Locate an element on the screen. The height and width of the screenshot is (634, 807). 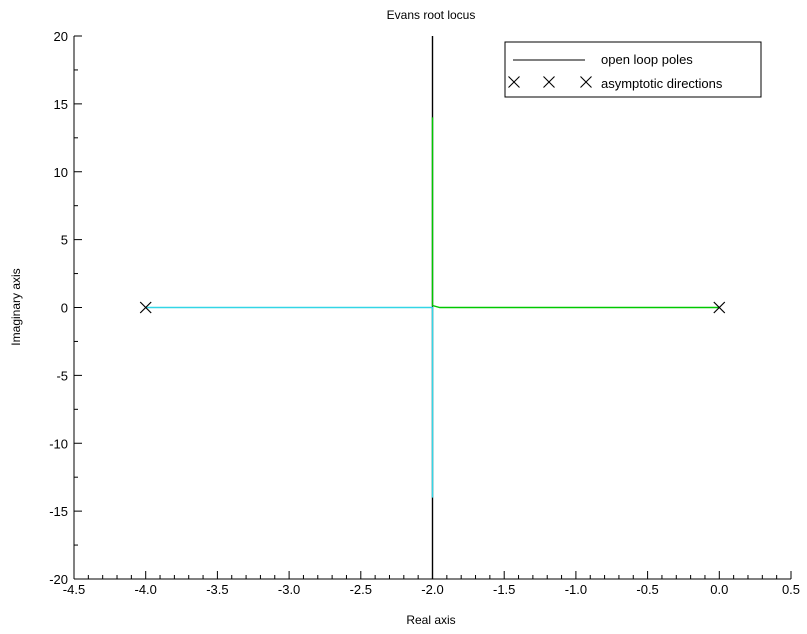
y-axis-title: Imaginary axis is located at coordinates (16, 306).